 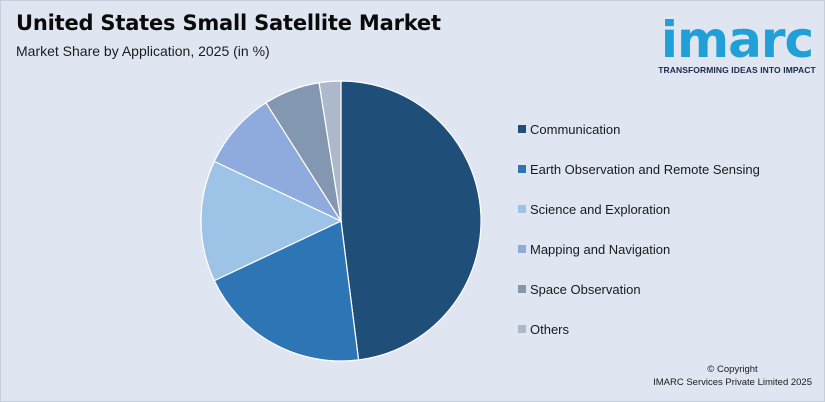 I want to click on legend-item: Space Observation, so click(x=639, y=289).